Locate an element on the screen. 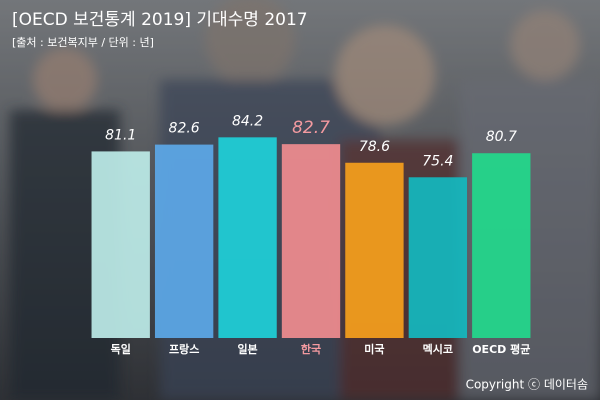  x-tick-label: 일본 is located at coordinates (247, 349).